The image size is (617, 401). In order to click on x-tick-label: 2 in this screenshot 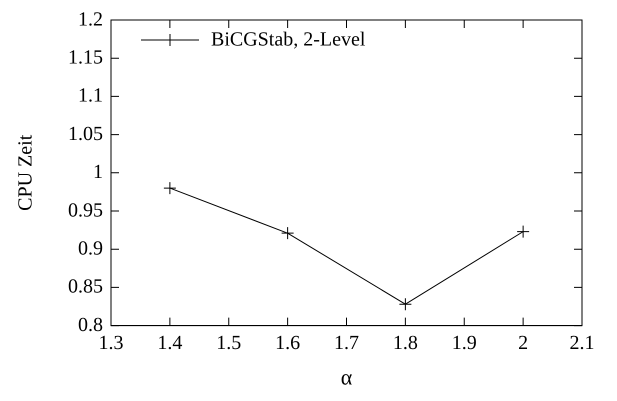, I will do `click(523, 343)`.